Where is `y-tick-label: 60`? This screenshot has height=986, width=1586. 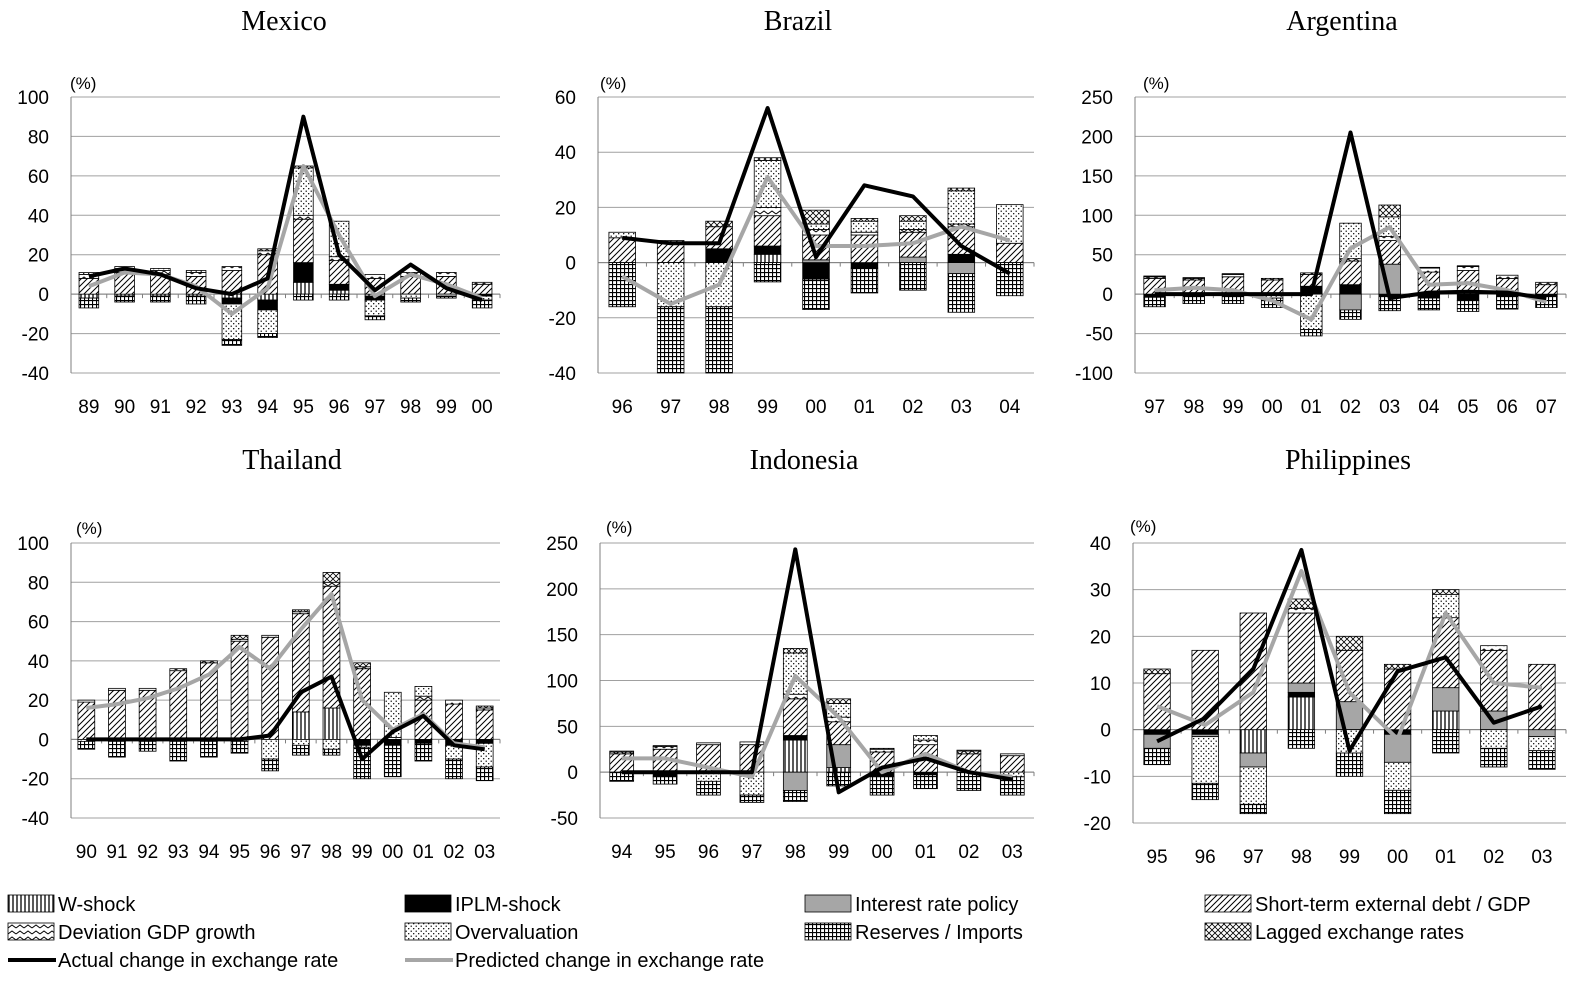
y-tick-label: 60 is located at coordinates (565, 98).